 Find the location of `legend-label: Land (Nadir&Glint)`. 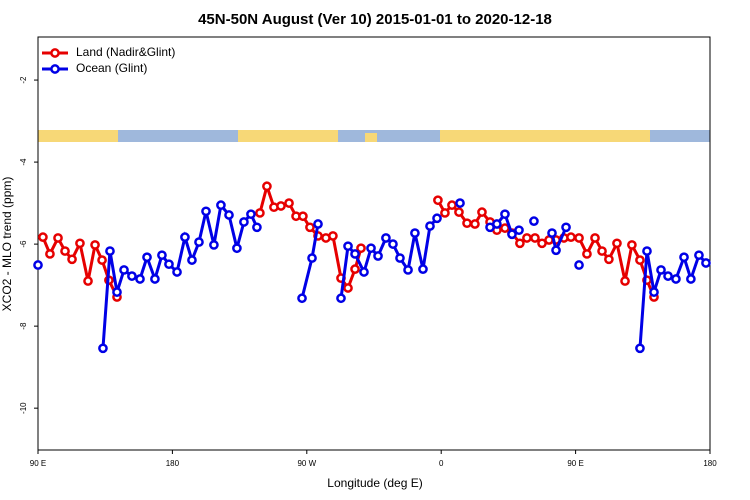

legend-label: Land (Nadir&Glint) is located at coordinates (125, 52).